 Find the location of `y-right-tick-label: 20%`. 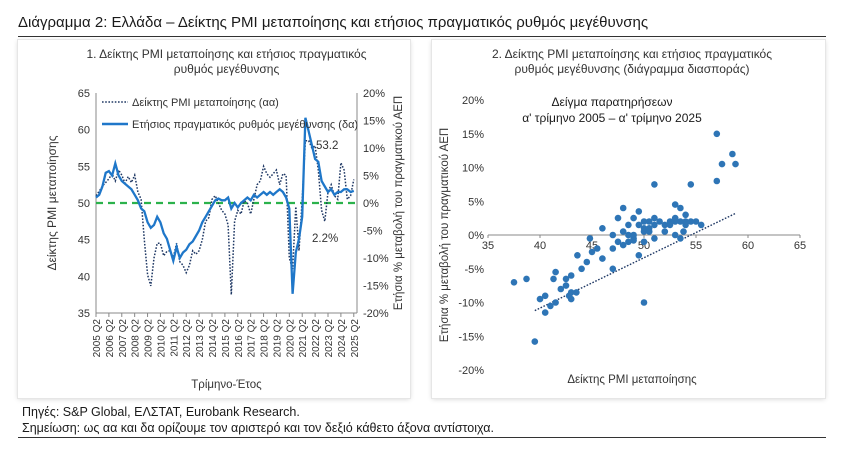

y-right-tick-label: 20% is located at coordinates (374, 94).